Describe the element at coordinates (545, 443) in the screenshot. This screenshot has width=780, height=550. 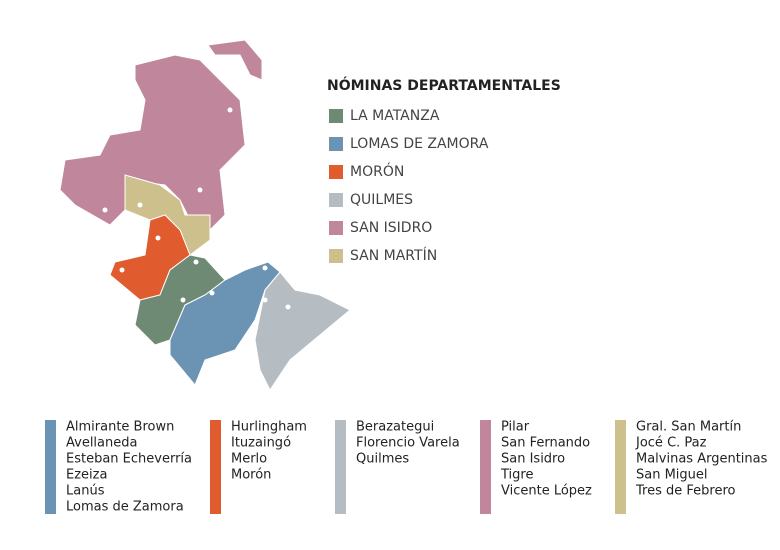
I see `district-name: San Fernando` at that location.